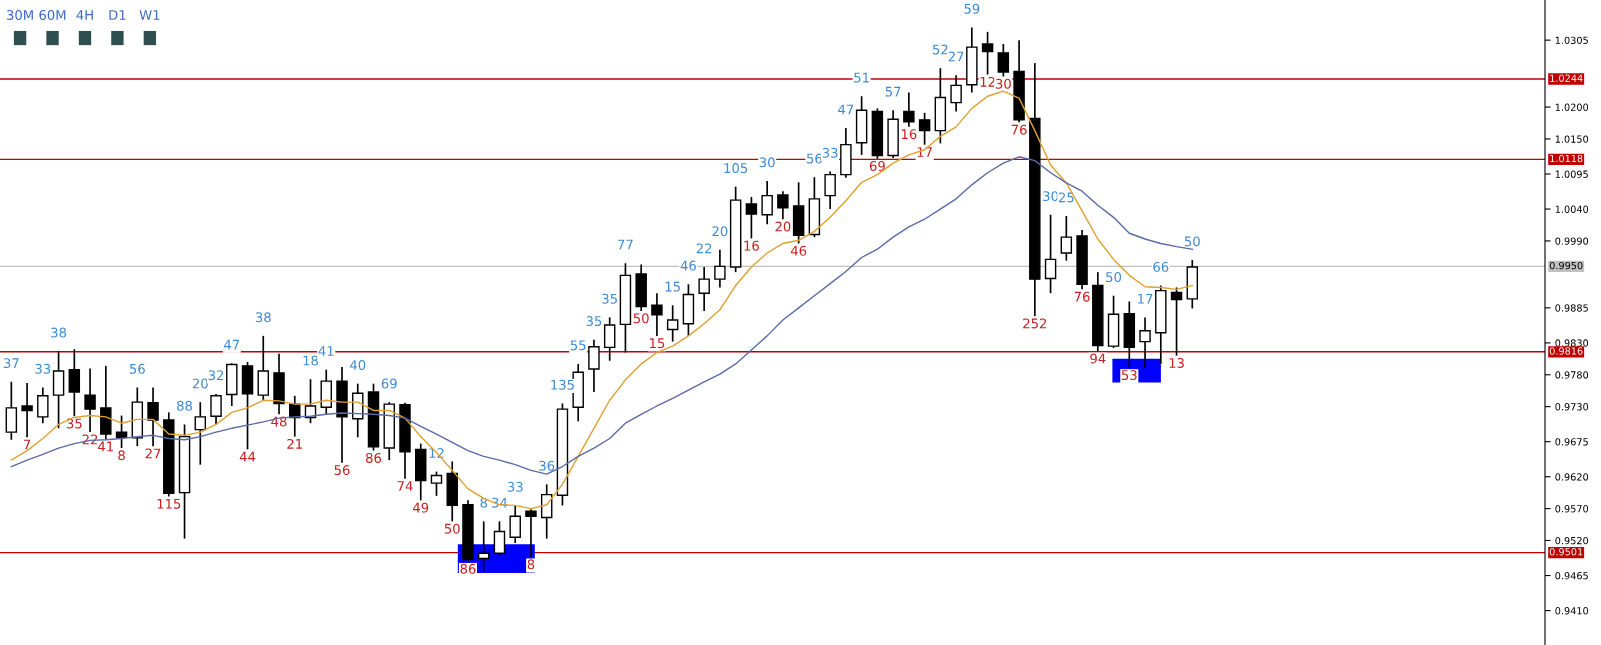 This screenshot has height=645, width=1601. Describe the element at coordinates (987, 81) in the screenshot. I see `text: 12` at that location.